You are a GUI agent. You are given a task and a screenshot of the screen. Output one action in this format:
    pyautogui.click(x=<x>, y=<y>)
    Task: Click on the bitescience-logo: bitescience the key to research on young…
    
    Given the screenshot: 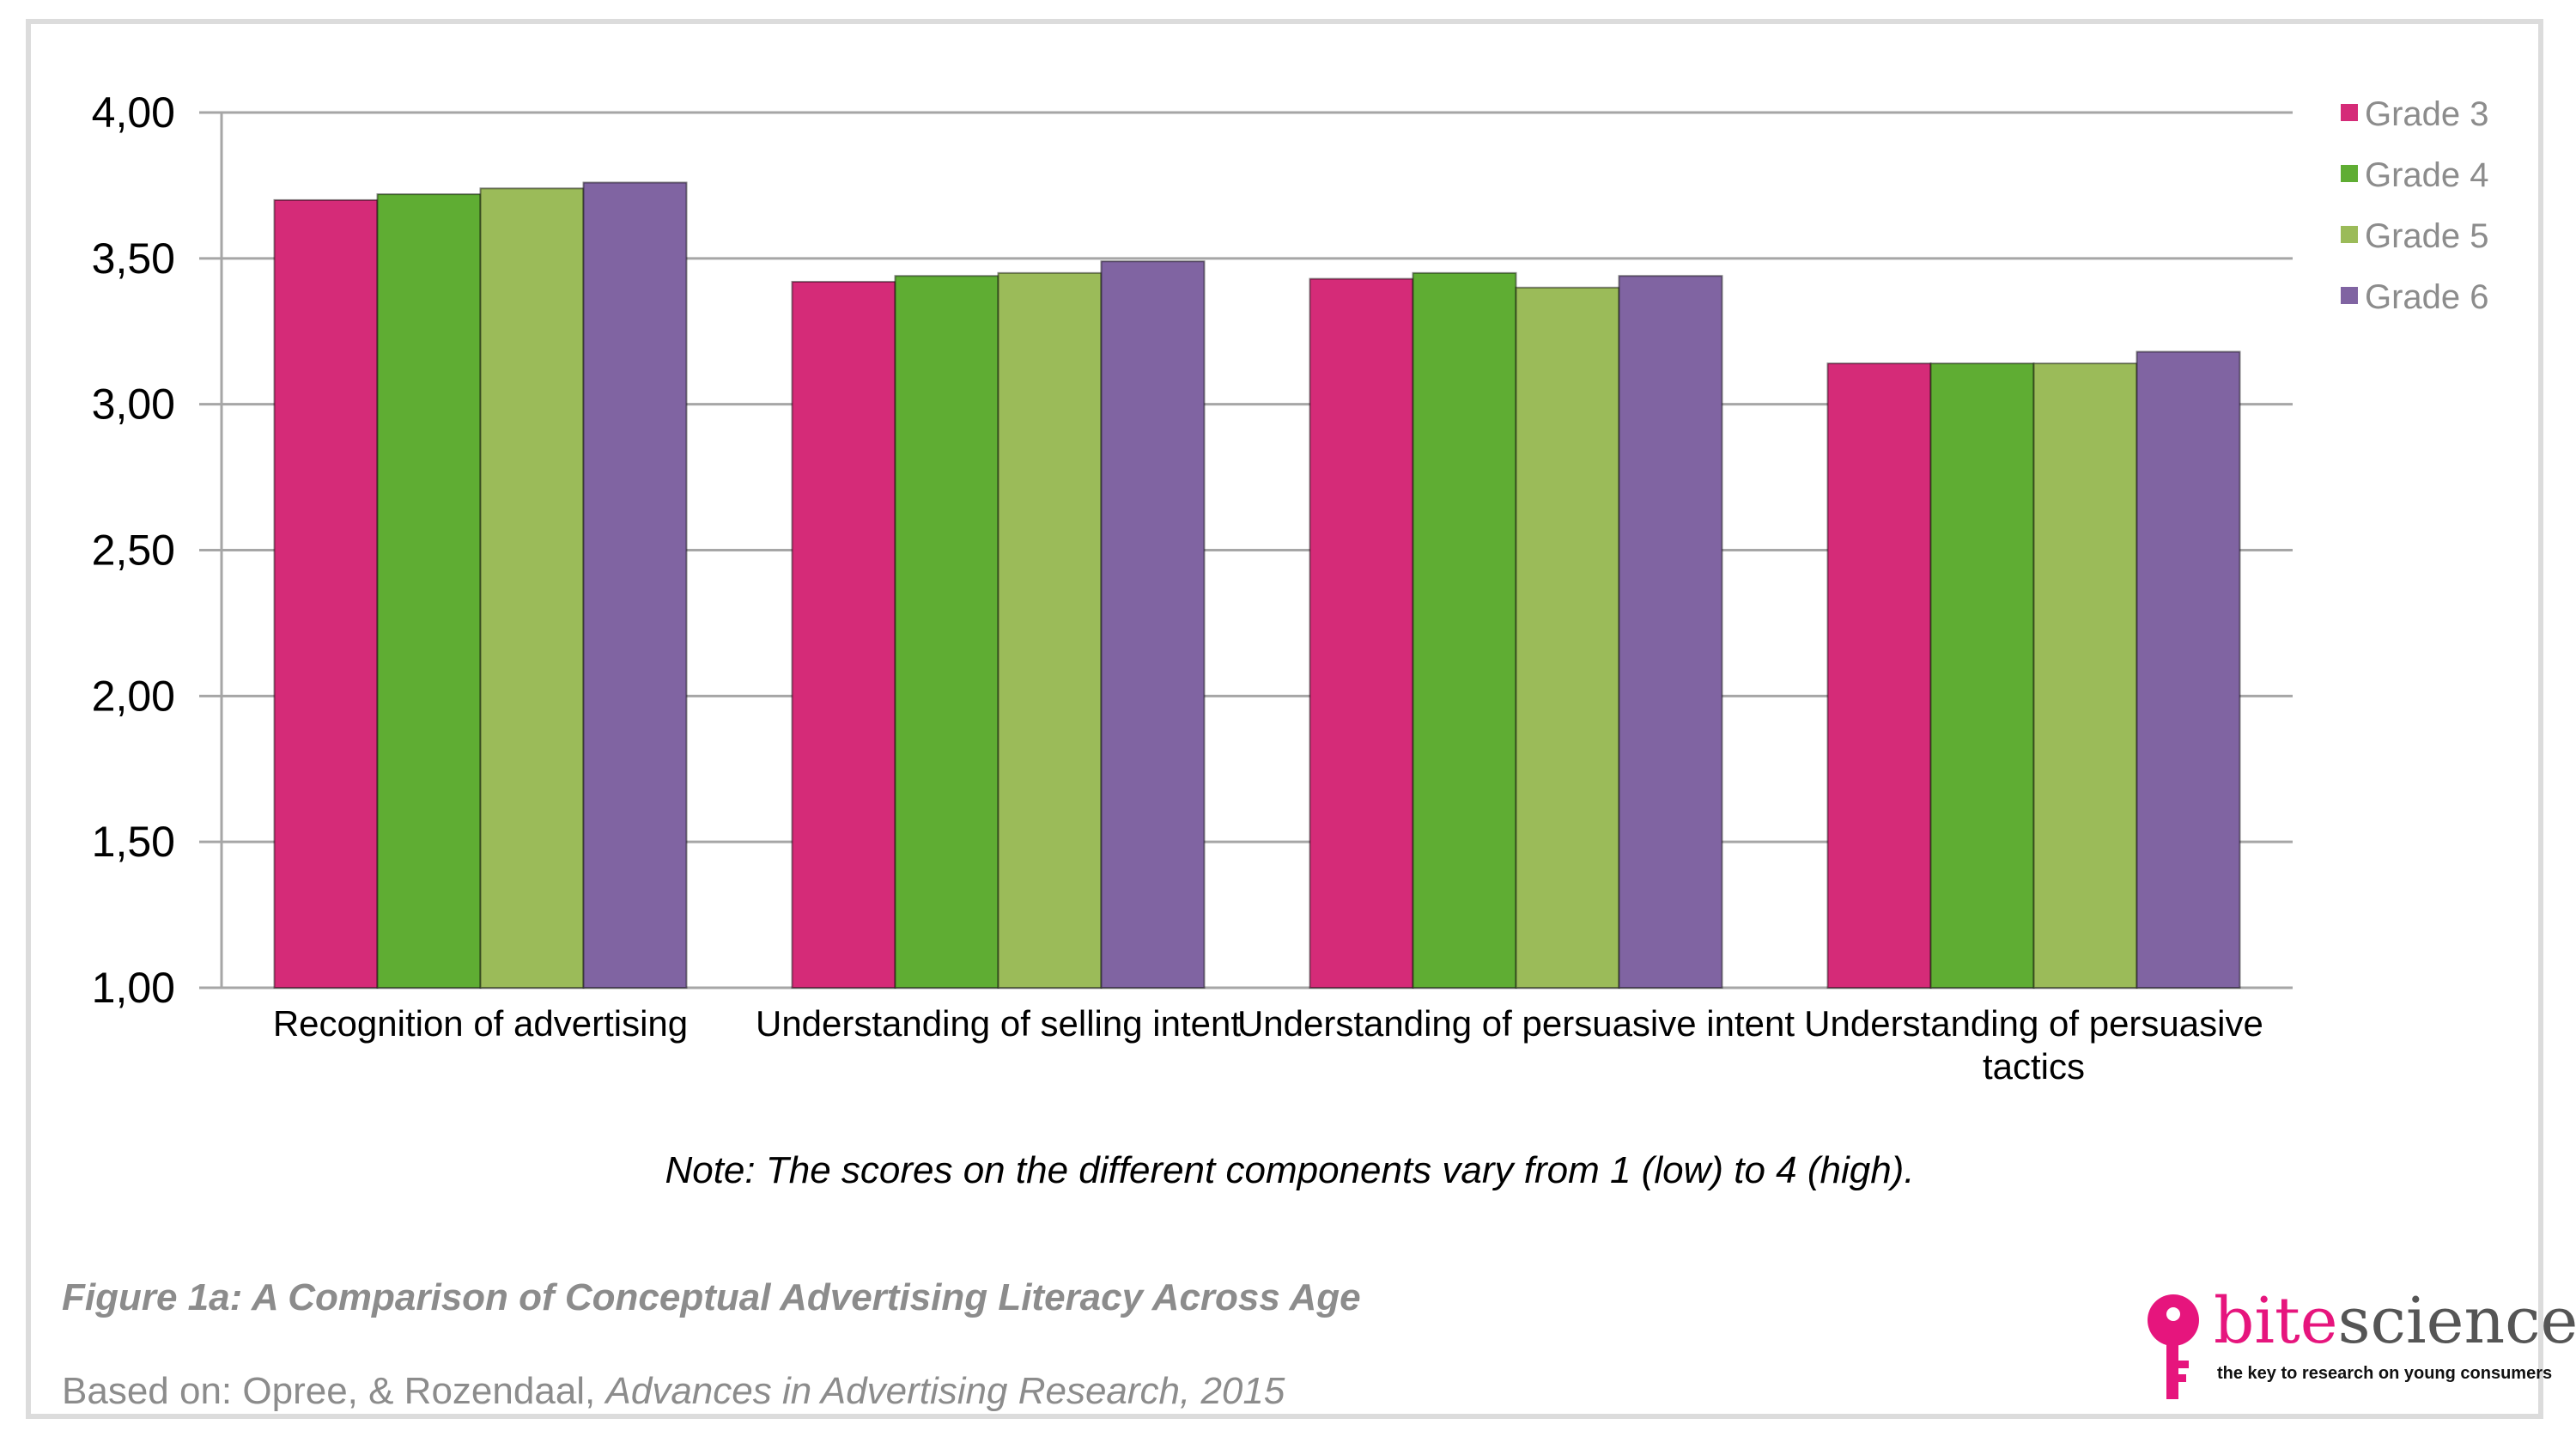 What is the action you would take?
    pyautogui.click(x=2360, y=1351)
    